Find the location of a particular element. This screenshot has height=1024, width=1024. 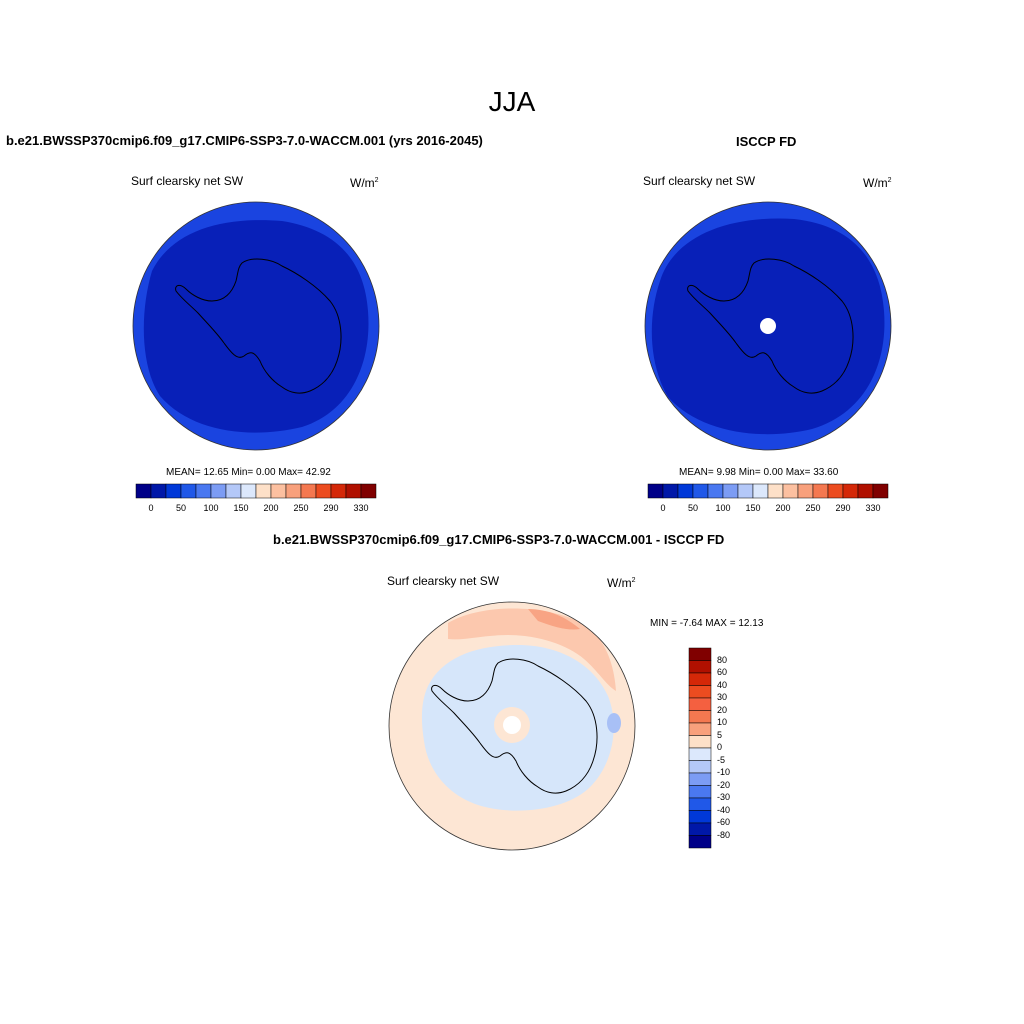

colorbar-tick-label: -40 is located at coordinates (724, 809).